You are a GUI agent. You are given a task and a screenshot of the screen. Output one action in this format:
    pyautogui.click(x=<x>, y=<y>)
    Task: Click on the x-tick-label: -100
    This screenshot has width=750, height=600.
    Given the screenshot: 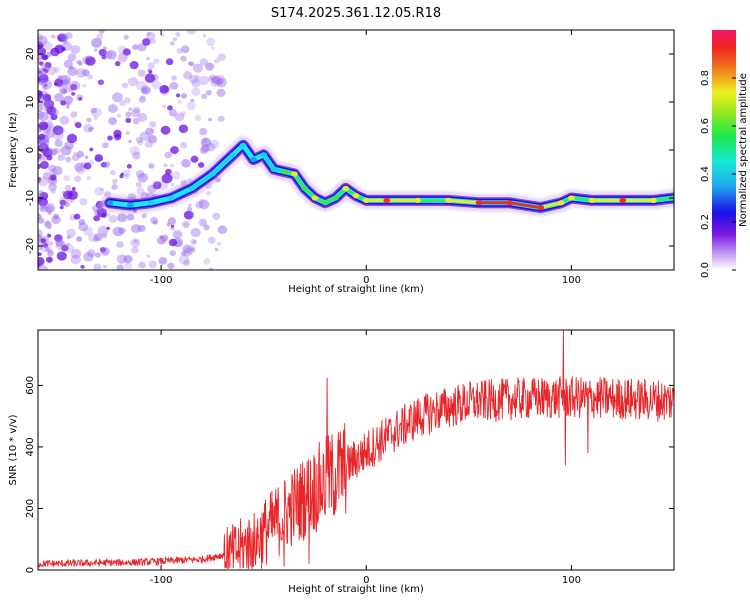 What is the action you would take?
    pyautogui.click(x=161, y=580)
    